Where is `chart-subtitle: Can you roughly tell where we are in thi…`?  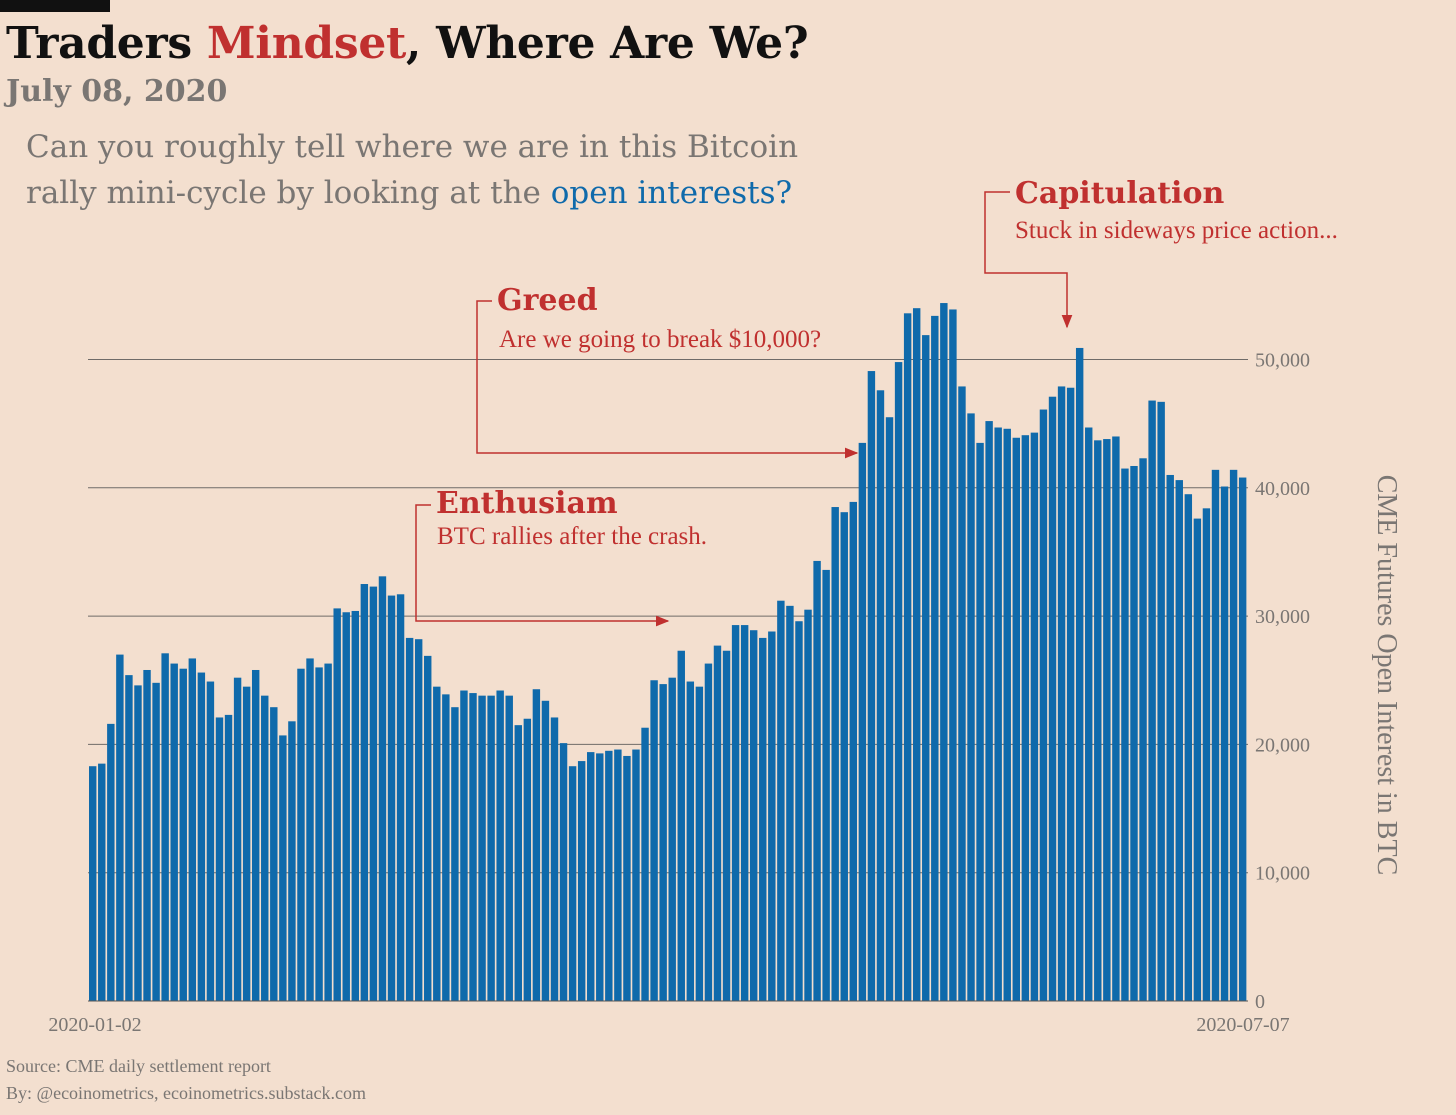
chart-subtitle: Can you roughly tell where we are in thi… is located at coordinates (426, 170).